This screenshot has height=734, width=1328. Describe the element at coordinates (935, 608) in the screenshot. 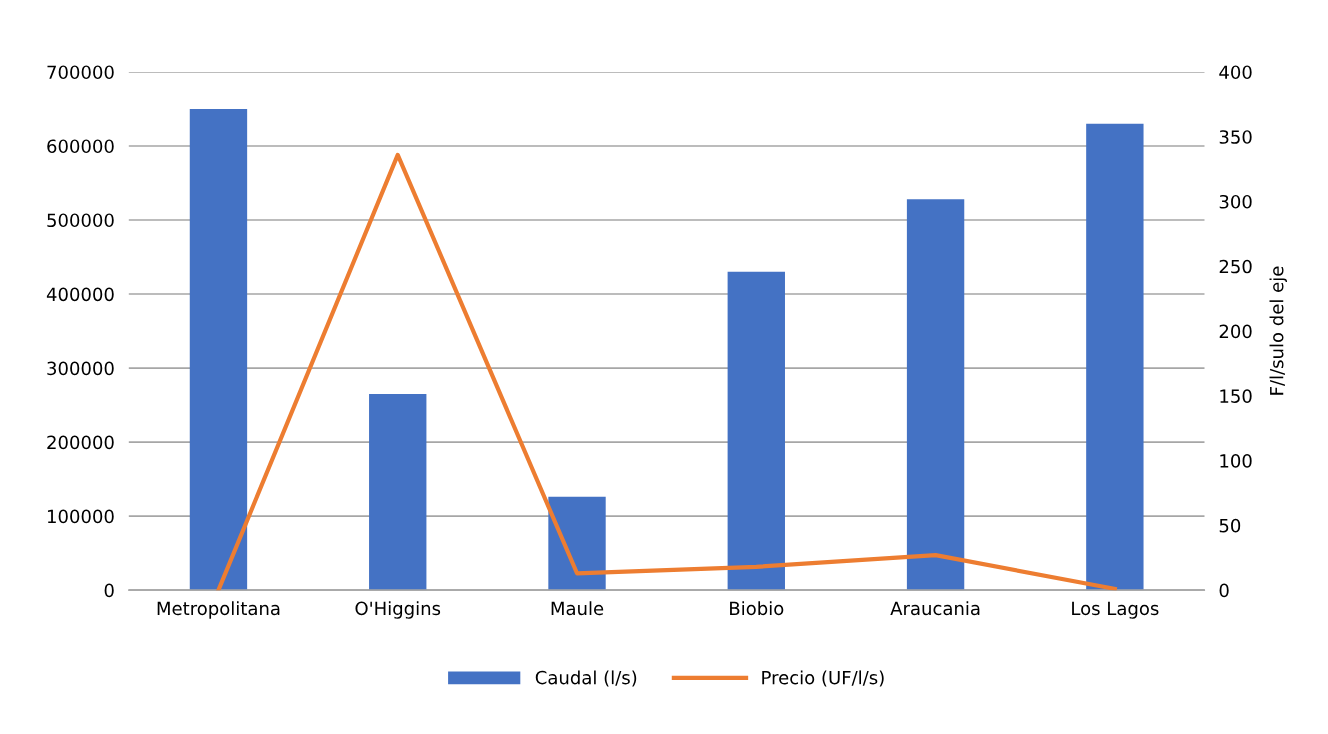

I see `x-tick-label: Araucania` at that location.